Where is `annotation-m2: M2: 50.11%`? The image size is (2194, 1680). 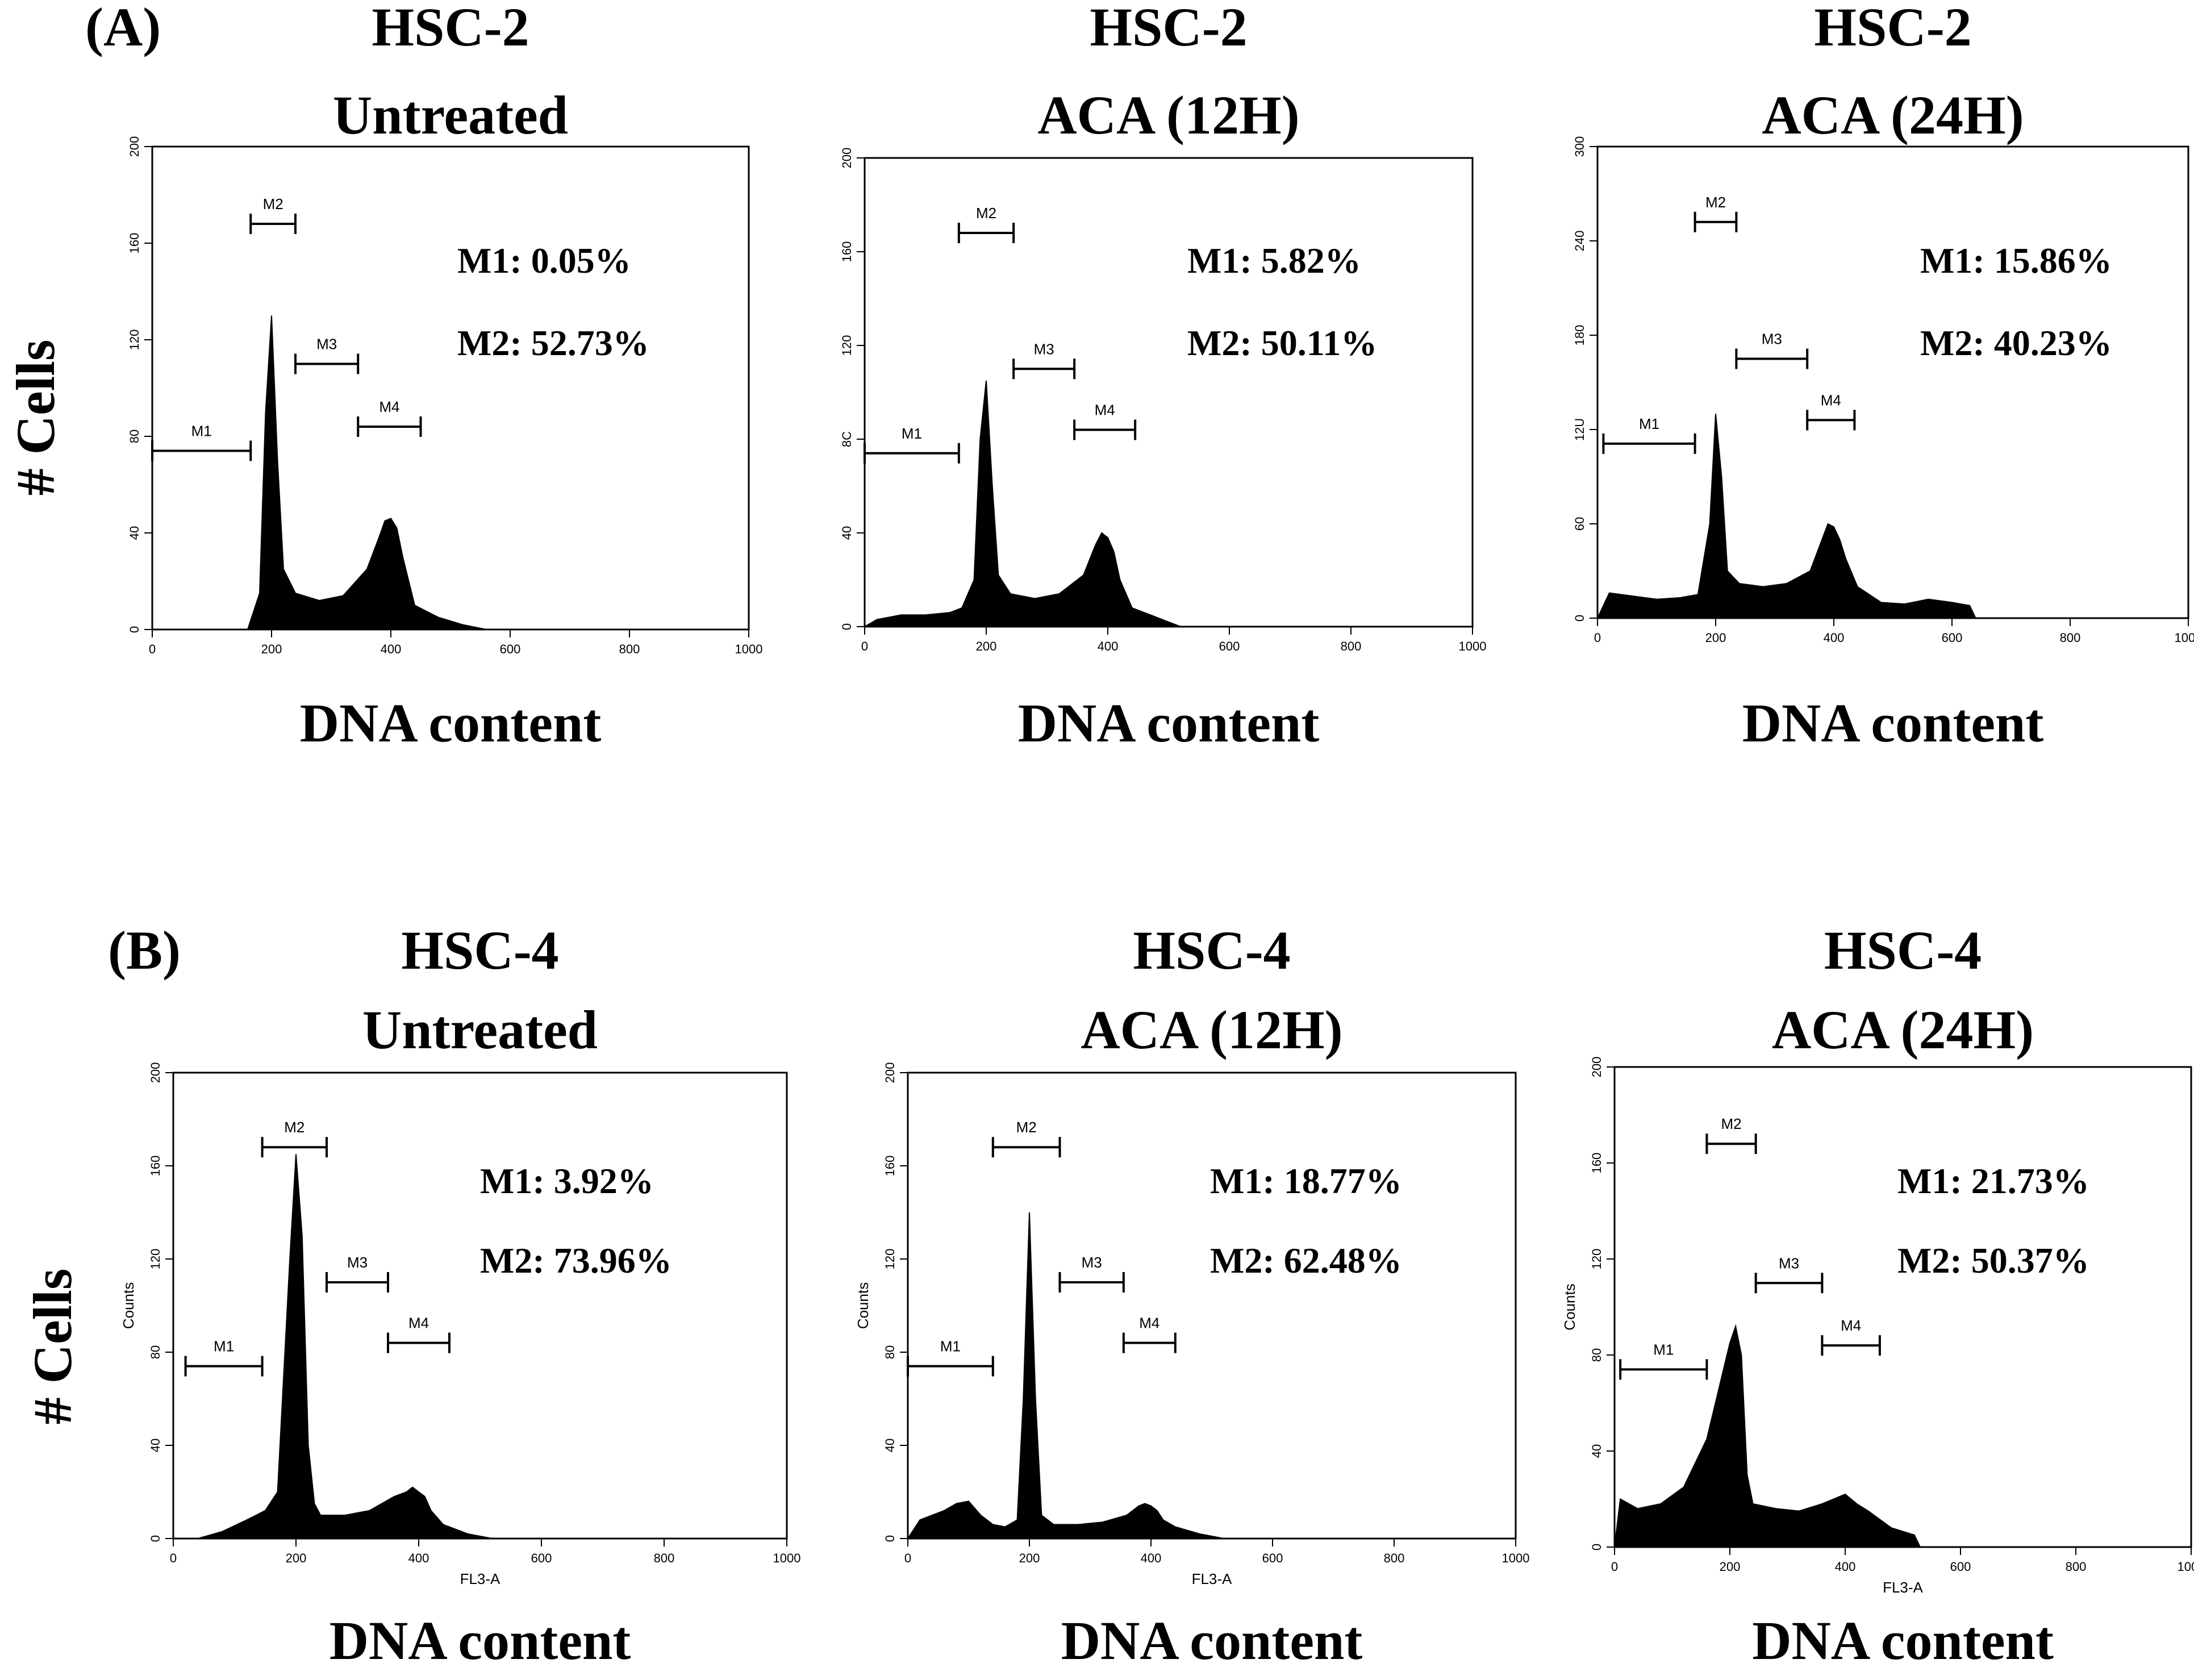
annotation-m2: M2: 50.11% is located at coordinates (1282, 343).